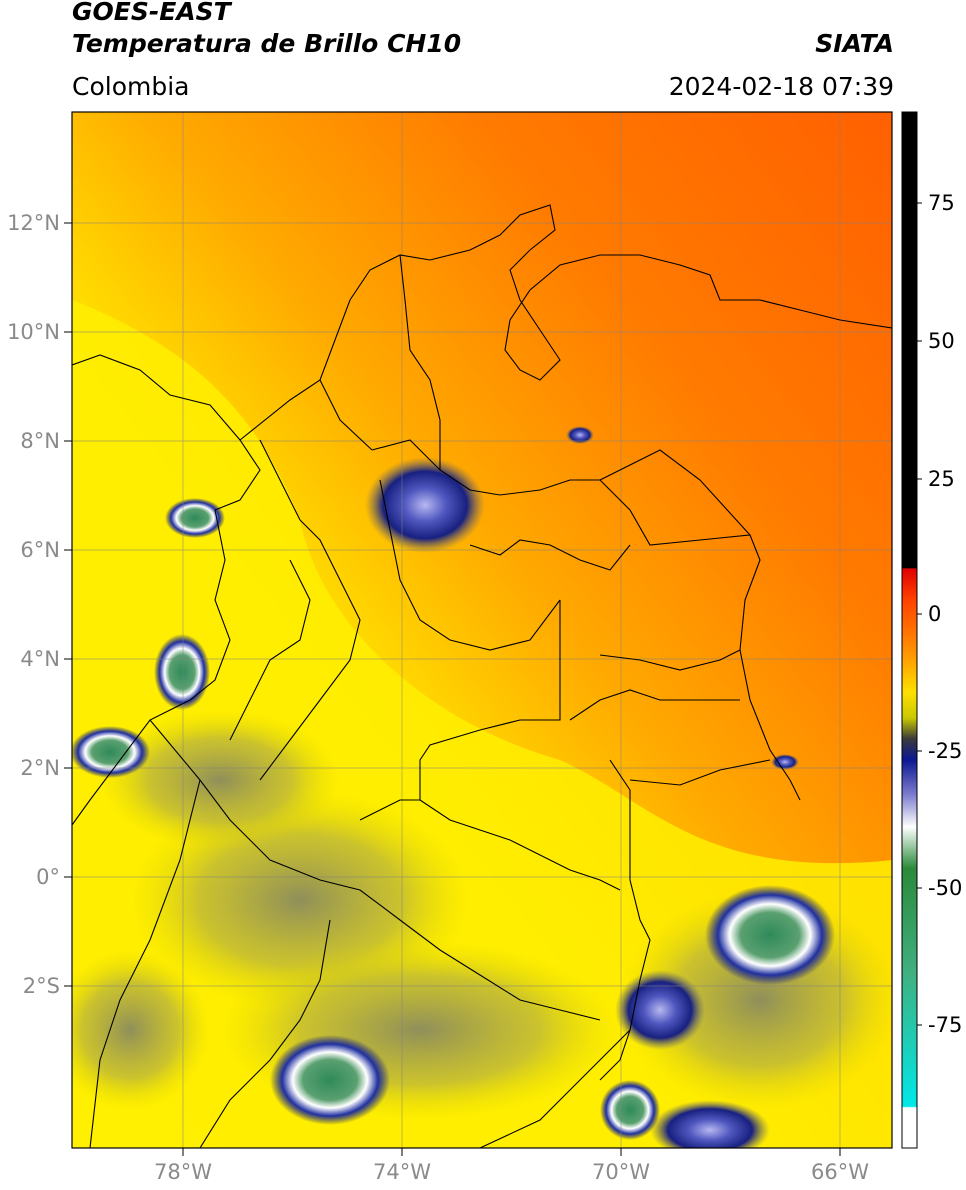 The image size is (966, 1190). What do you see at coordinates (33, 332) in the screenshot?
I see `lat-label: 10°N` at bounding box center [33, 332].